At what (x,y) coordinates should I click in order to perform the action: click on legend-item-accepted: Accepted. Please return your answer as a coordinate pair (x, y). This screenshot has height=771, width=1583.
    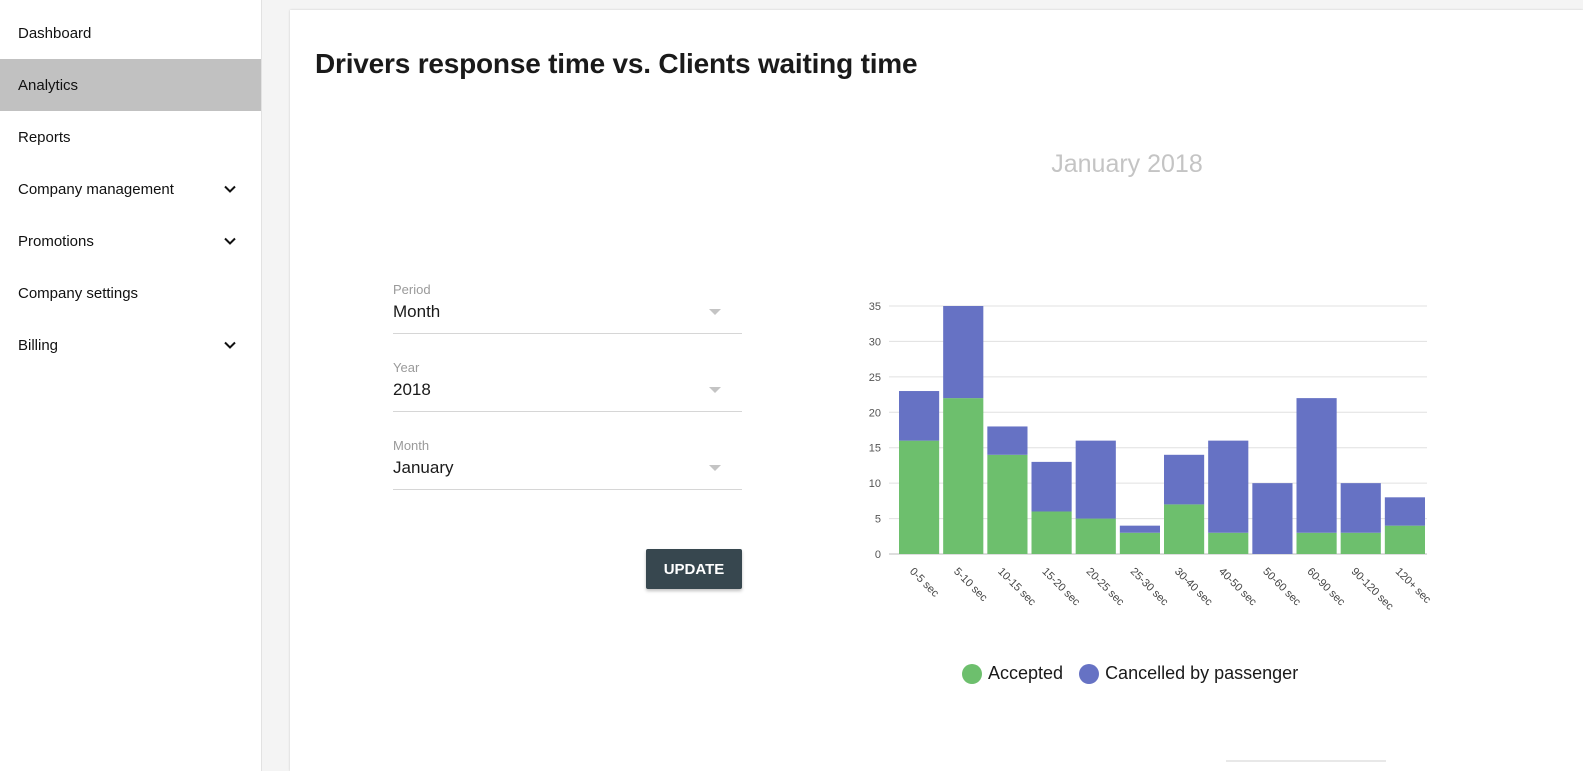
    Looking at the image, I should click on (1012, 673).